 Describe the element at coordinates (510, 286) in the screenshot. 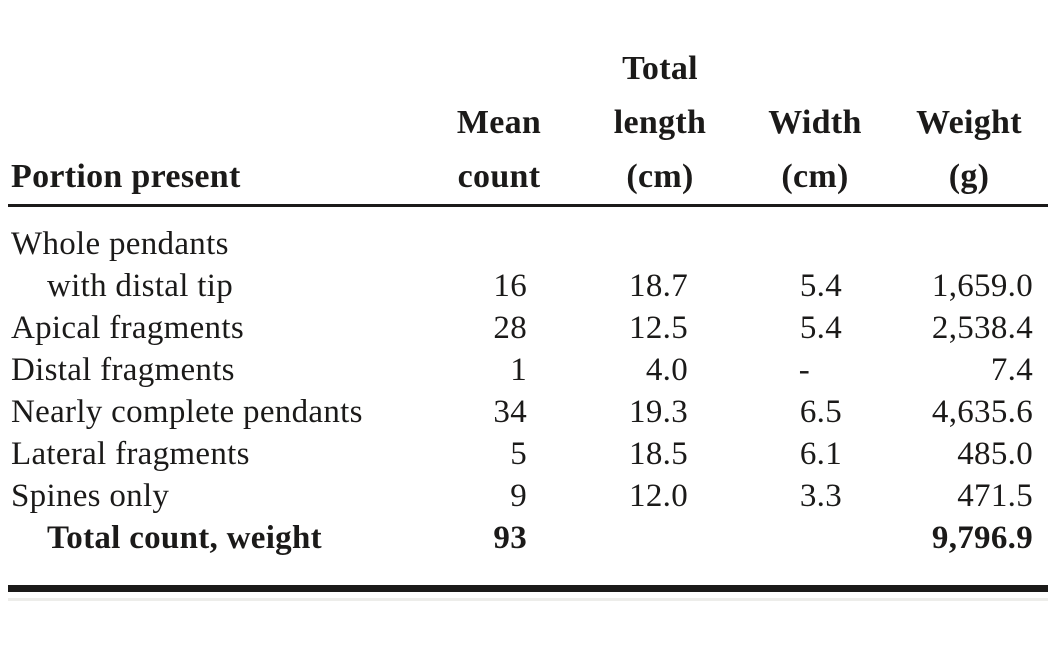

I see `mean-count-cell: 16` at that location.